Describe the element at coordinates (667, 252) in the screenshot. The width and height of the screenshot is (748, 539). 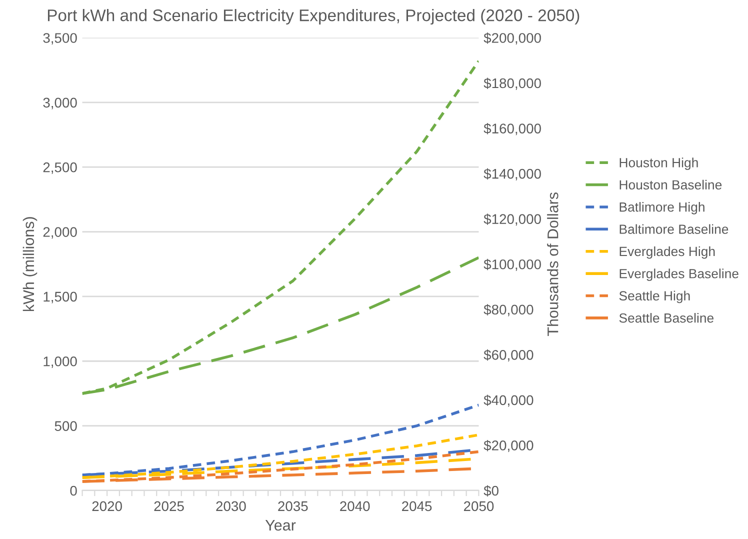
I see `legend-label: Everglades High` at that location.